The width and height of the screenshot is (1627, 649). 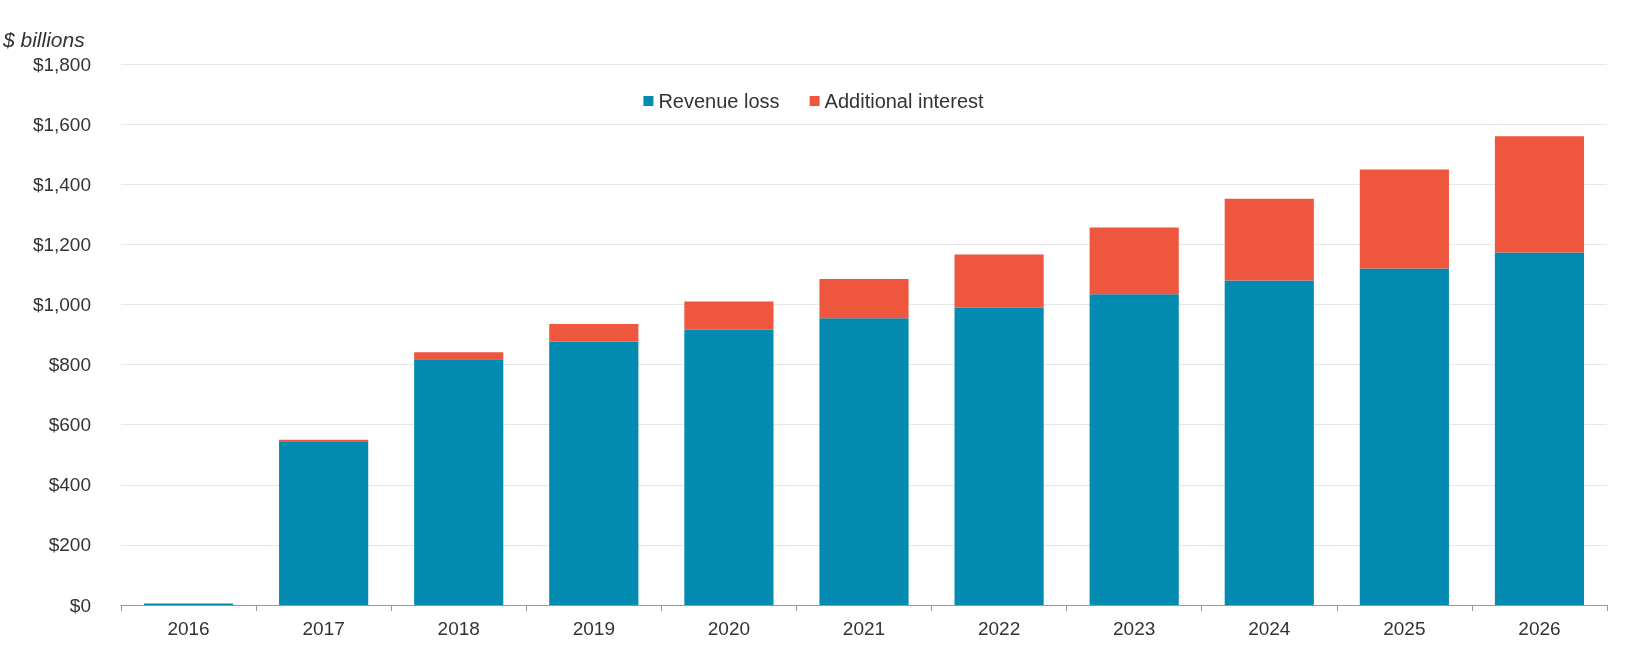 I want to click on y-tick-label: $800, so click(x=69, y=365).